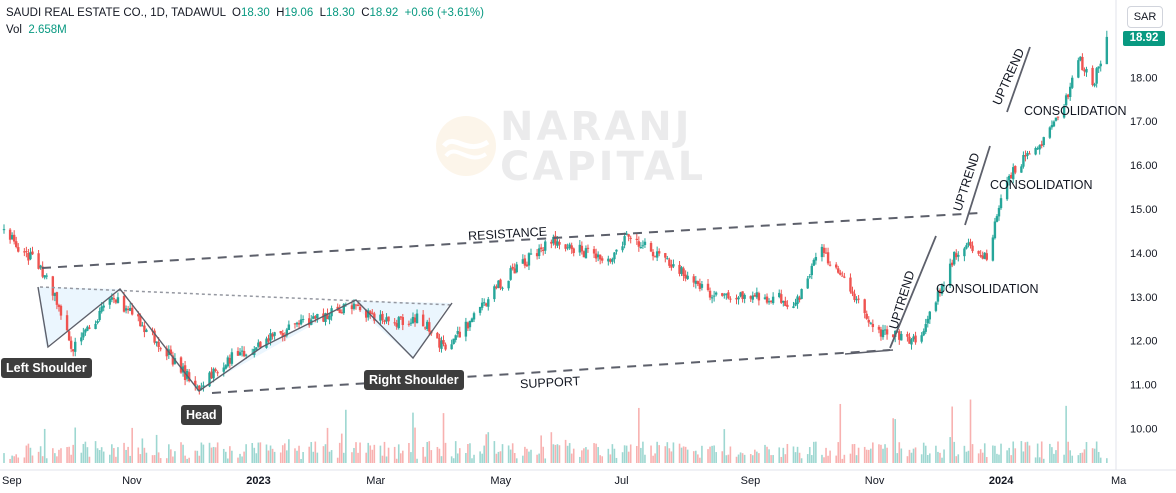  I want to click on volume-layer, so click(555, 431).